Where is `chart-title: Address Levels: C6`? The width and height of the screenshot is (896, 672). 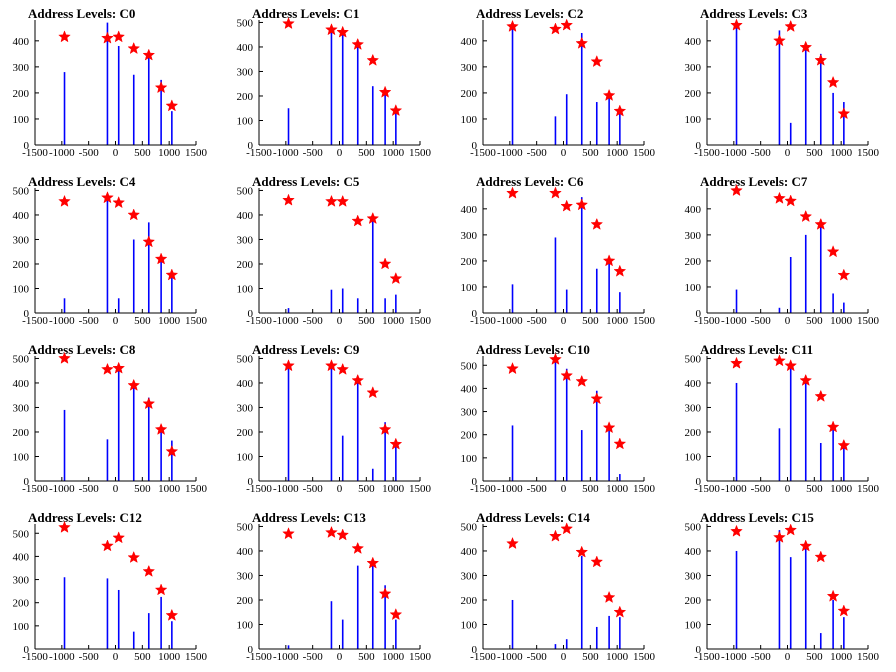
chart-title: Address Levels: C6 is located at coordinates (530, 181).